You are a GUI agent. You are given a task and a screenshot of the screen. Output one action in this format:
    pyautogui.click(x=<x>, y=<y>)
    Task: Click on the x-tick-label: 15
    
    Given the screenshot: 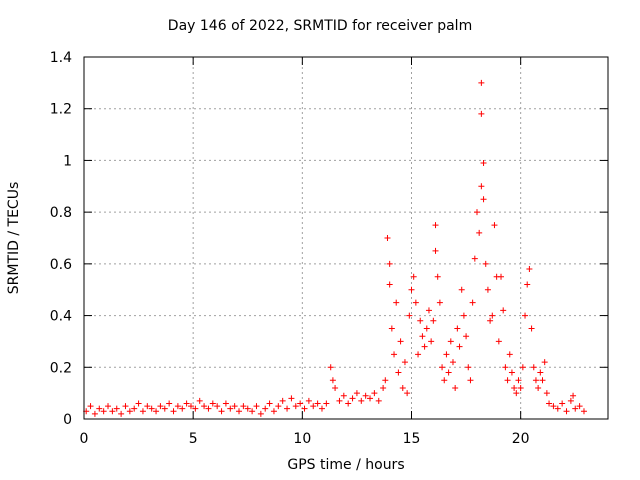 What is the action you would take?
    pyautogui.click(x=412, y=439)
    